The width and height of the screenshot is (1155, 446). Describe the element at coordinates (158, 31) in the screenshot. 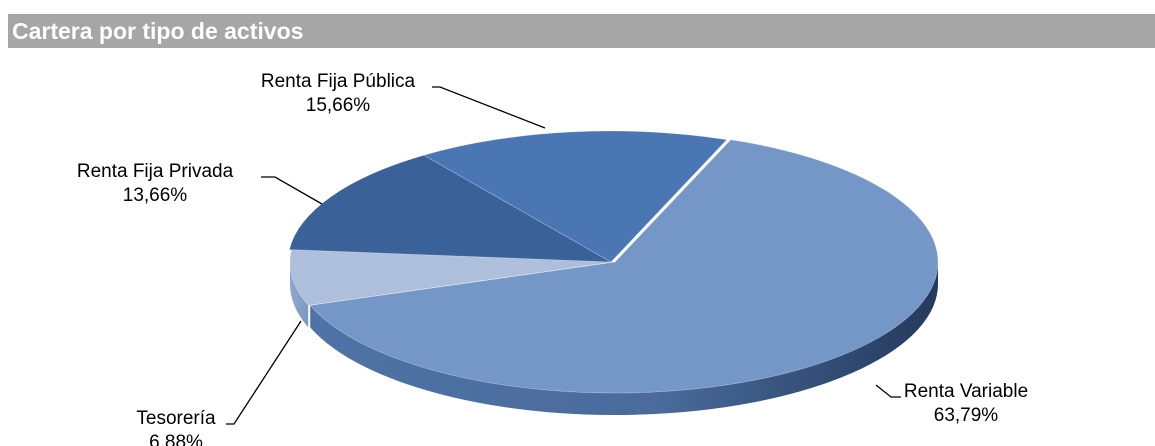

I see `chart-title: Cartera por tipo de activos` at that location.